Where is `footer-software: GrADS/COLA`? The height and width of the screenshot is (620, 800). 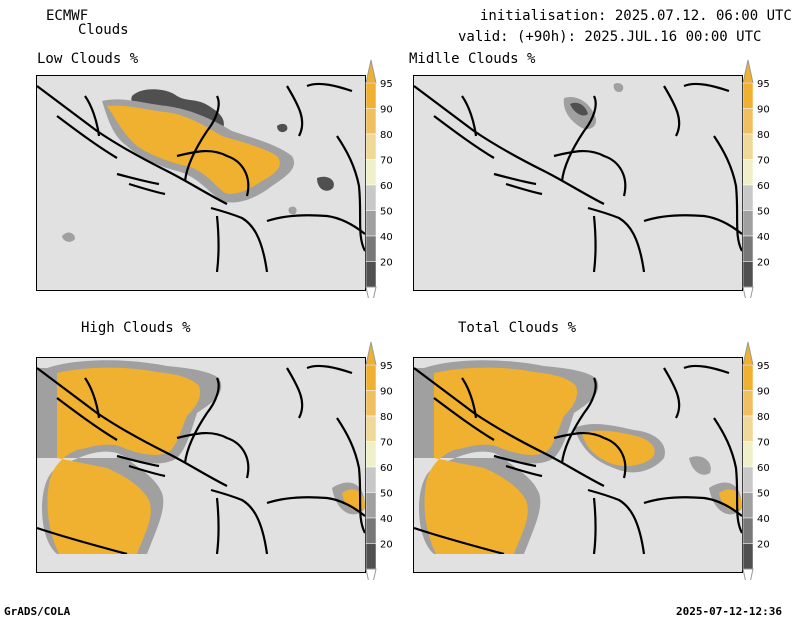
footer-software: GrADS/COLA is located at coordinates (37, 611).